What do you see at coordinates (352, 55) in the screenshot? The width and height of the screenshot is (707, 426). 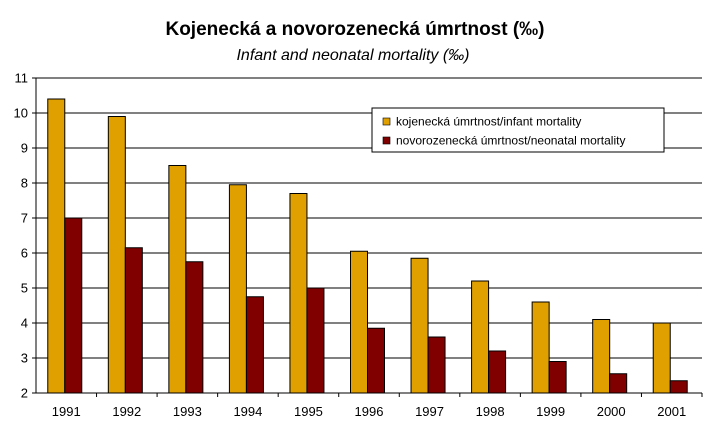 I see `chart-subtitle: Infant and neonatal mortality (‰)` at bounding box center [352, 55].